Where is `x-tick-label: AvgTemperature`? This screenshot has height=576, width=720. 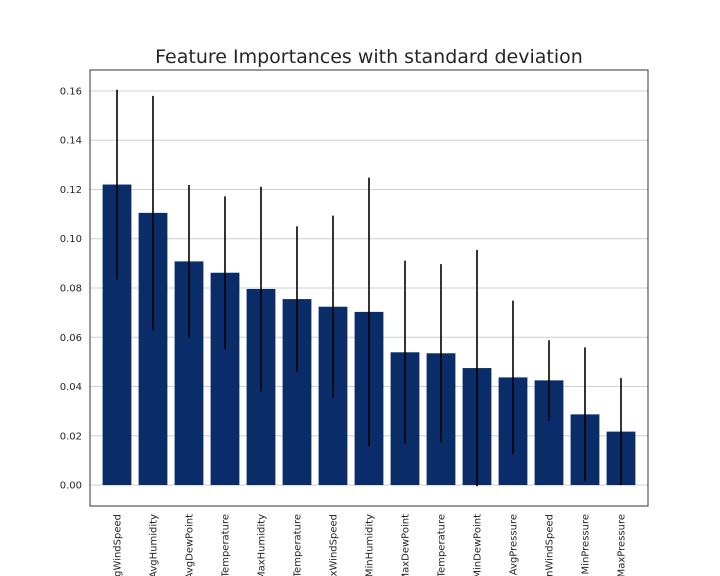
x-tick-label: AvgTemperature is located at coordinates (226, 545).